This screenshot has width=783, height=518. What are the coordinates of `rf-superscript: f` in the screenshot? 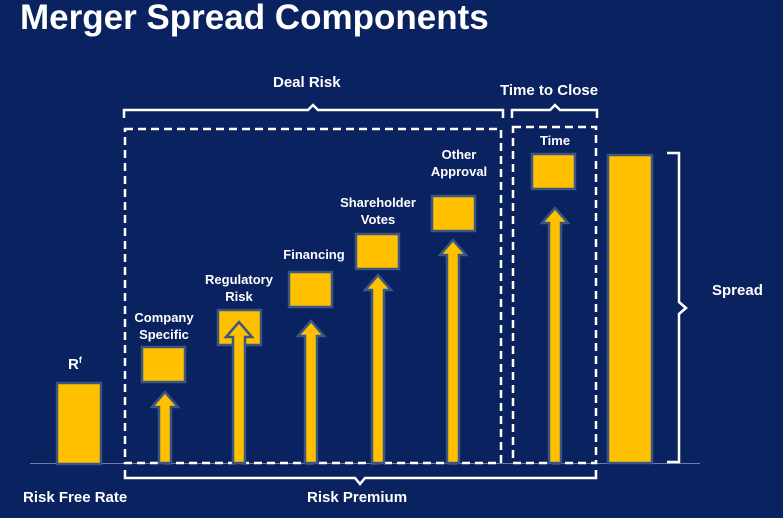 It's located at (80, 360).